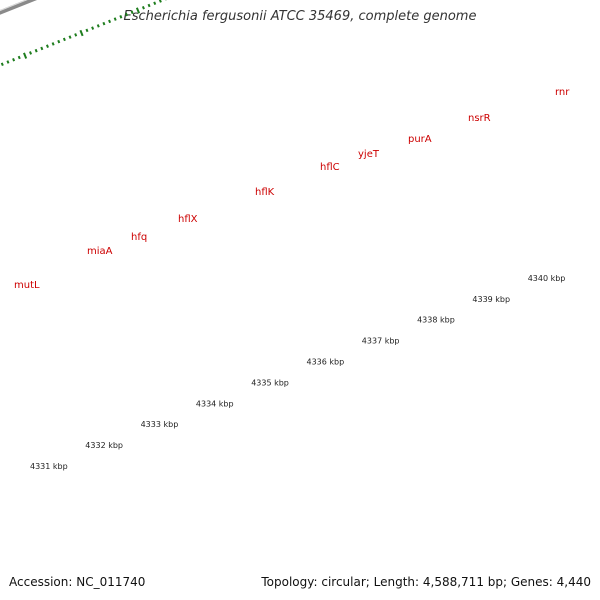 This screenshot has width=600, height=600. I want to click on scale-label: 4331 kbp, so click(49, 466).